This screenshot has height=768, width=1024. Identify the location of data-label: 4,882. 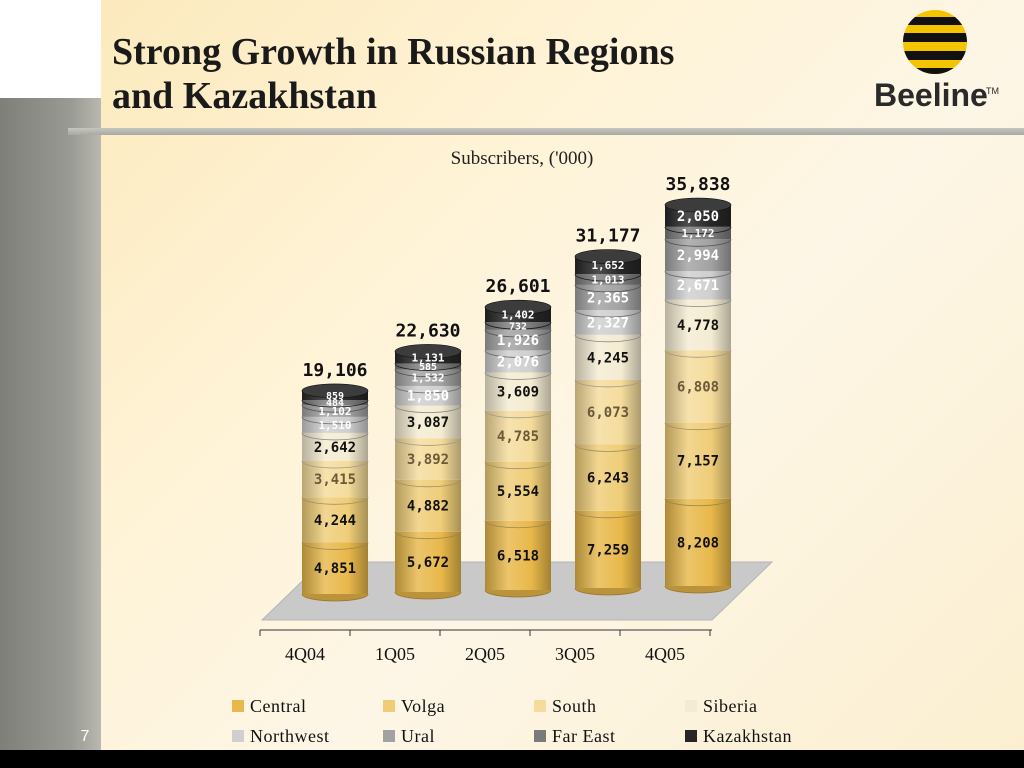
(428, 507).